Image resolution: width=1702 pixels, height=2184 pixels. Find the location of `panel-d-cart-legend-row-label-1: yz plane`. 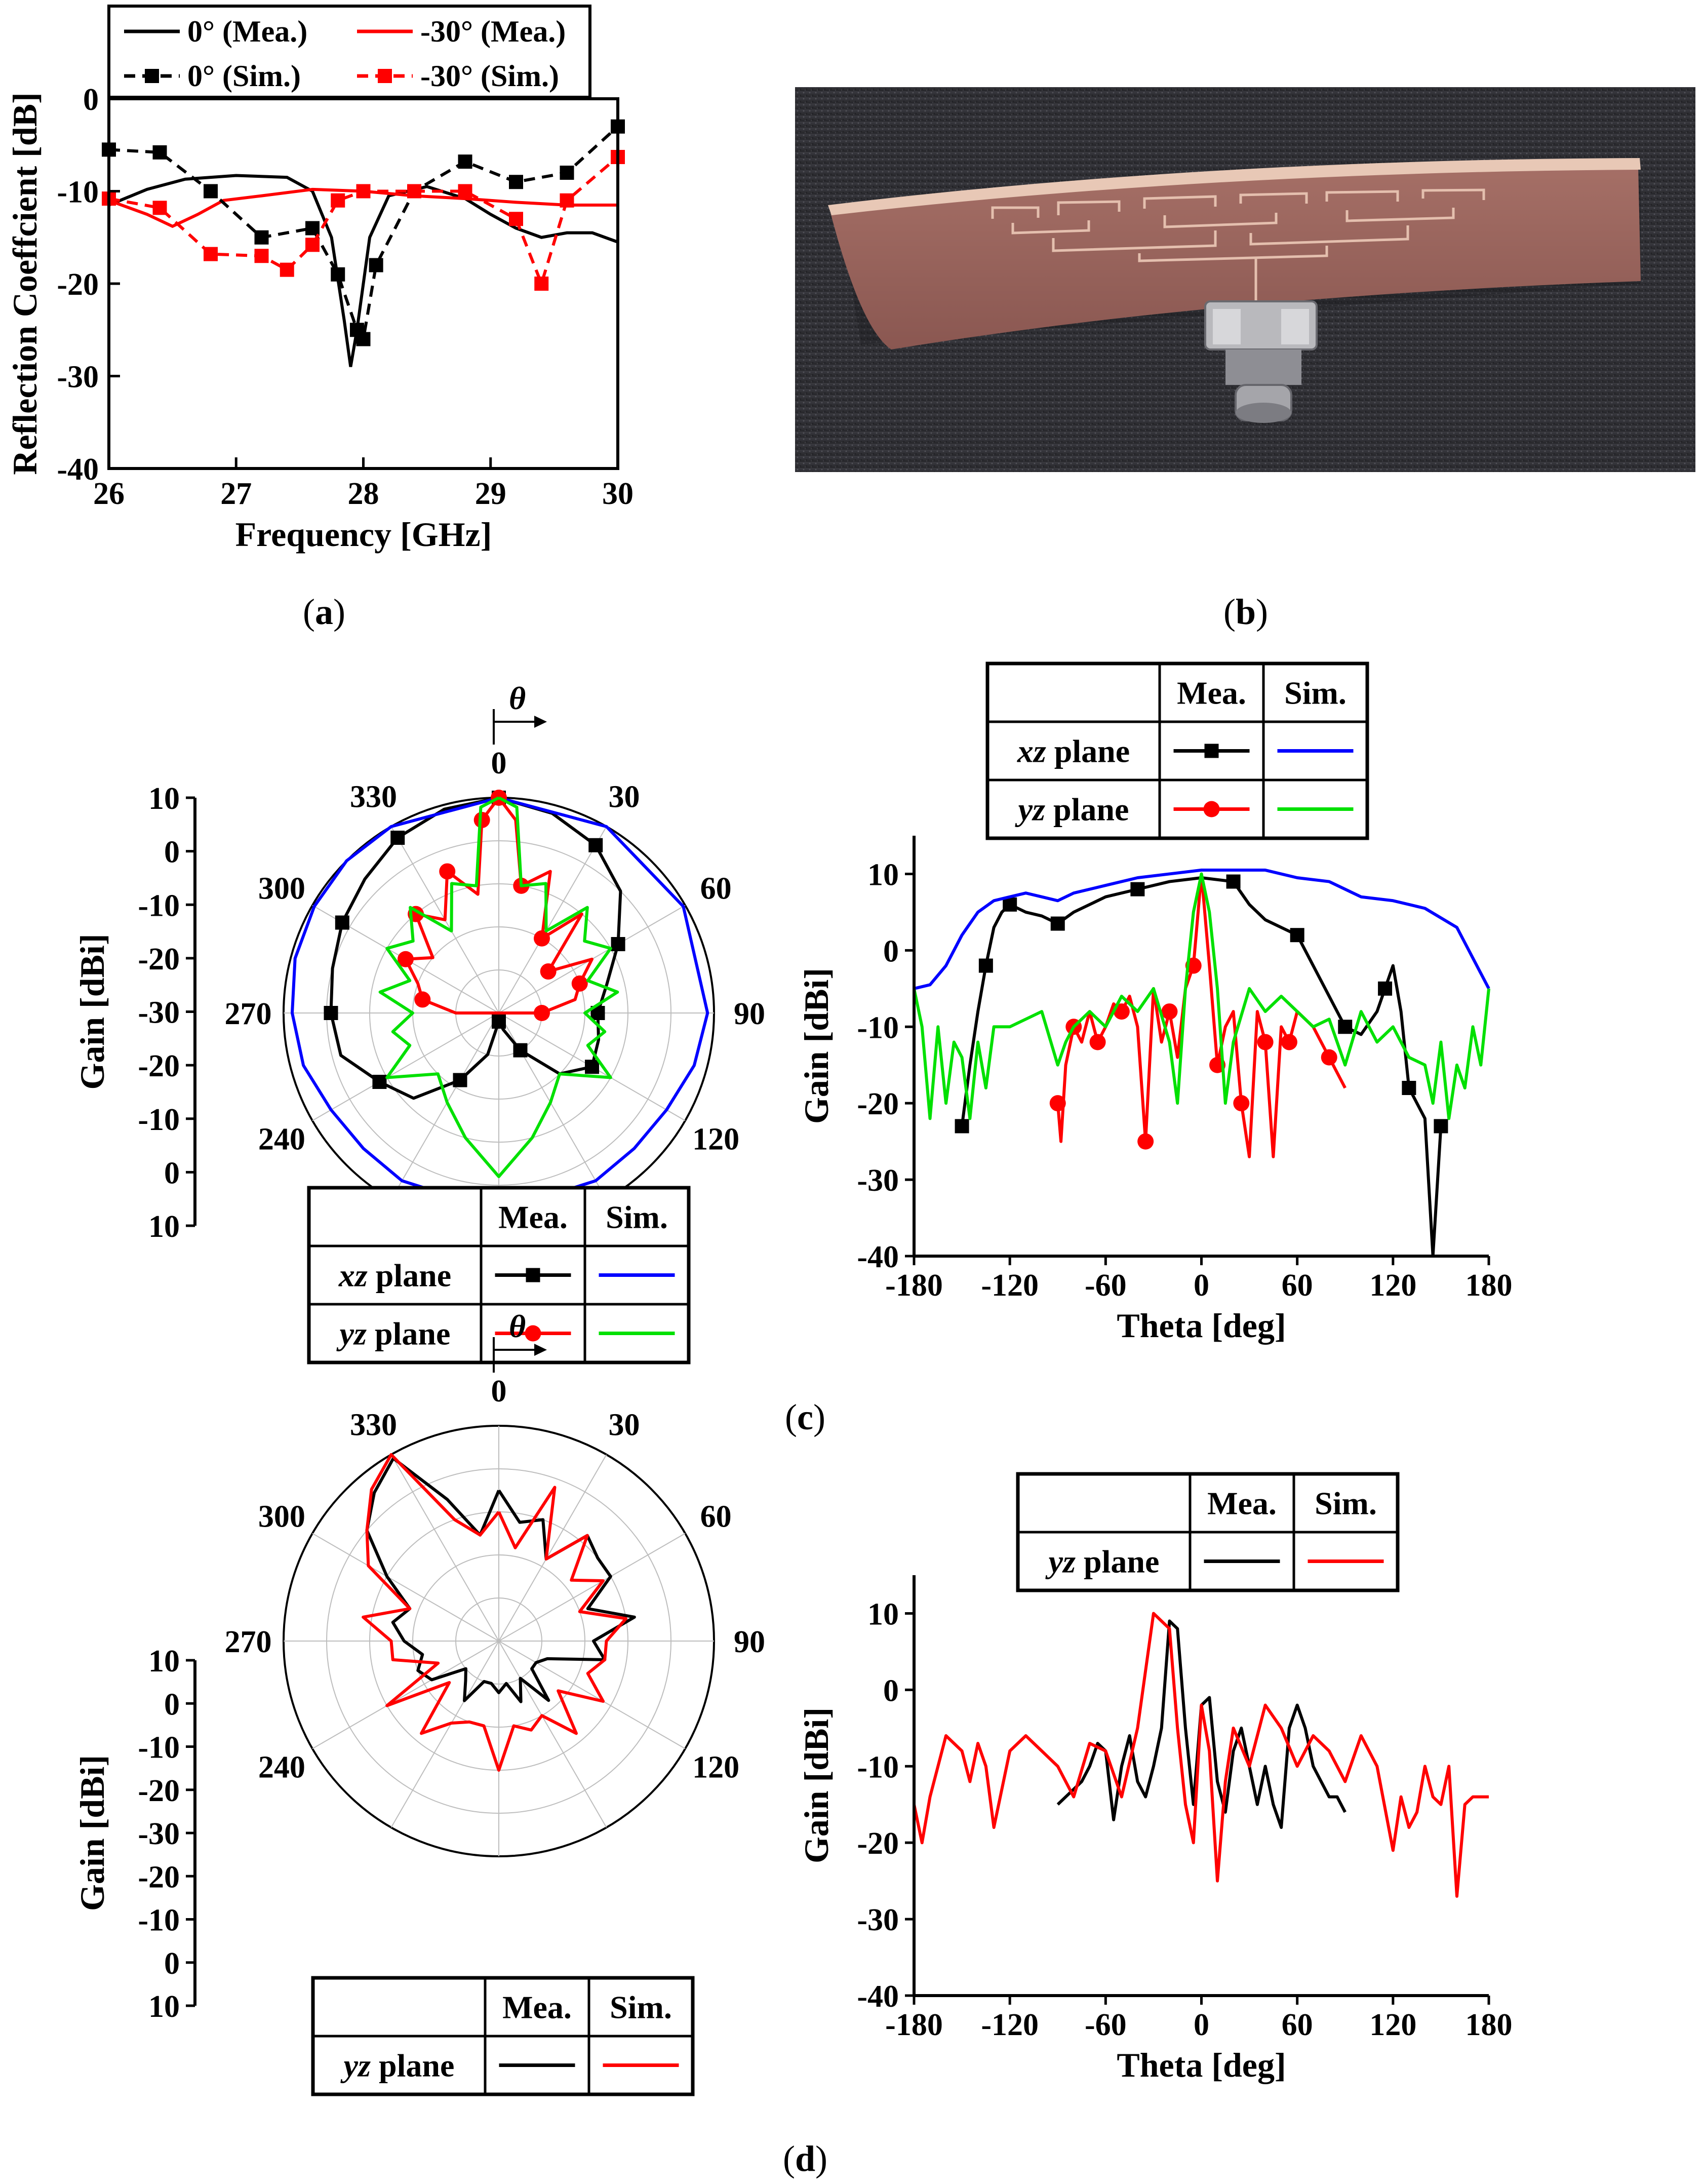

panel-d-cart-legend-row-label-1: yz plane is located at coordinates (1102, 1562).